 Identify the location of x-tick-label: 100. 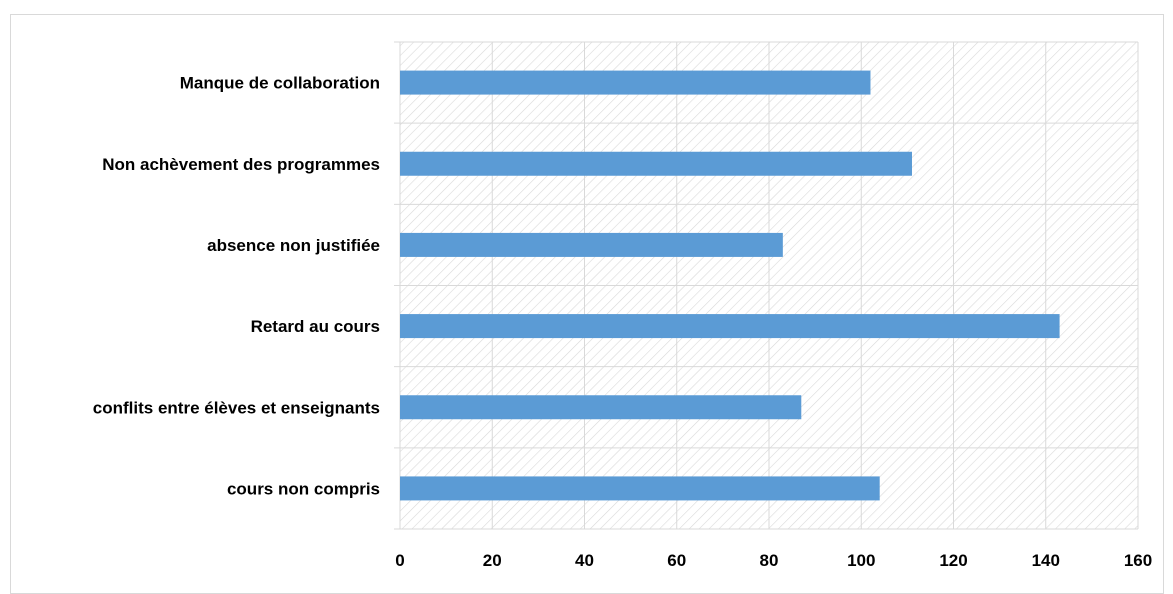
(861, 560).